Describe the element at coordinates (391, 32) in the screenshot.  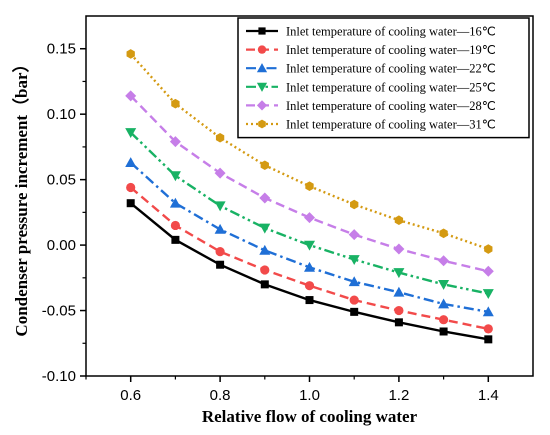
I see `legend-label: Inlet temperature of cooling water—16℃` at that location.